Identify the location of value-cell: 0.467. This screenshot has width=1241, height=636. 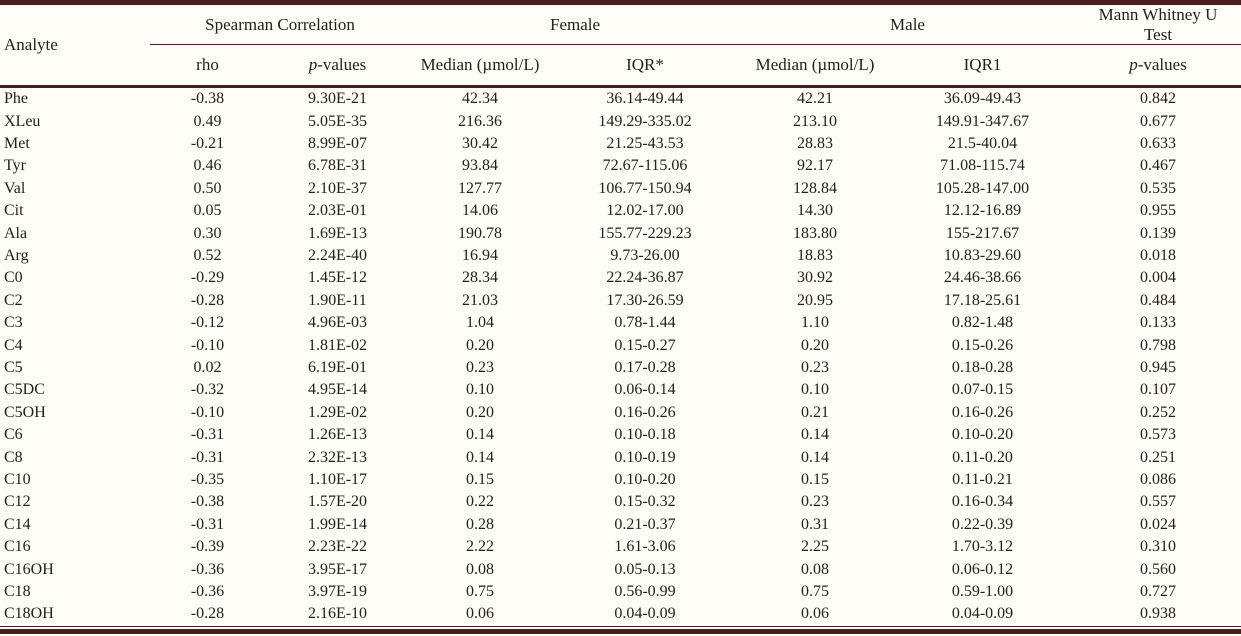
(1158, 166).